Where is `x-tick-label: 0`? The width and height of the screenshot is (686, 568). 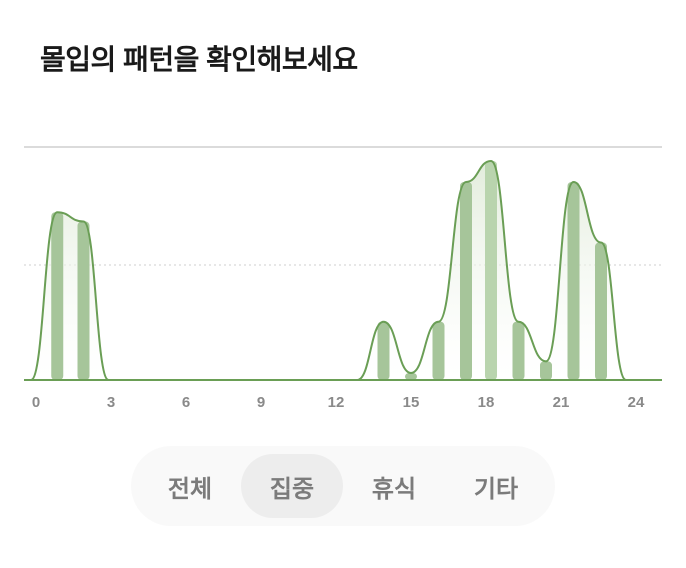 x-tick-label: 0 is located at coordinates (36, 402).